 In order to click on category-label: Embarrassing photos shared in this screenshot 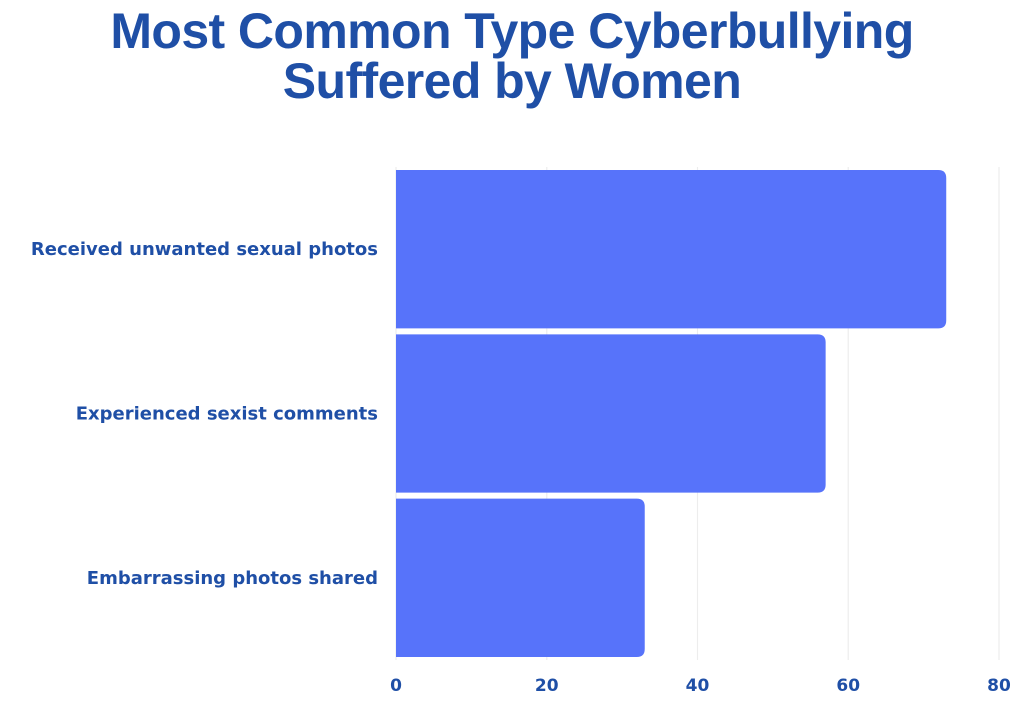, I will do `click(232, 578)`.